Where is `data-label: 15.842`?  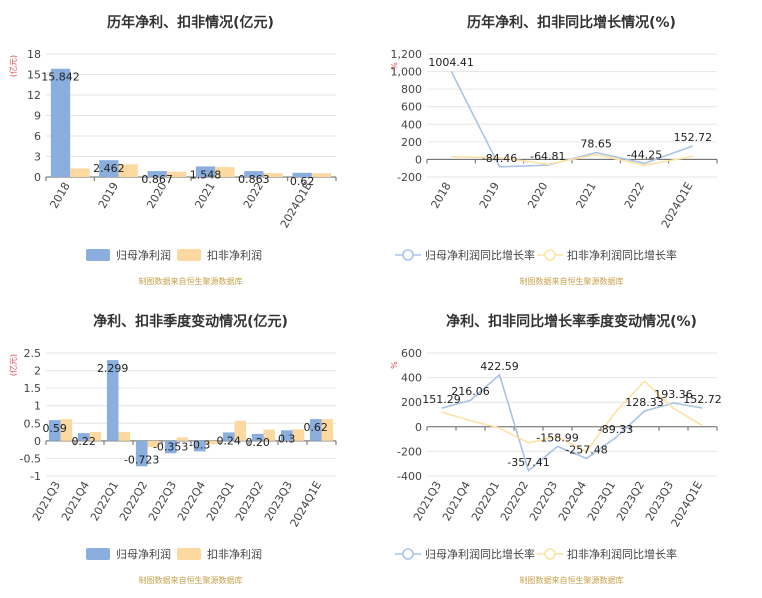
data-label: 15.842 is located at coordinates (60, 77).